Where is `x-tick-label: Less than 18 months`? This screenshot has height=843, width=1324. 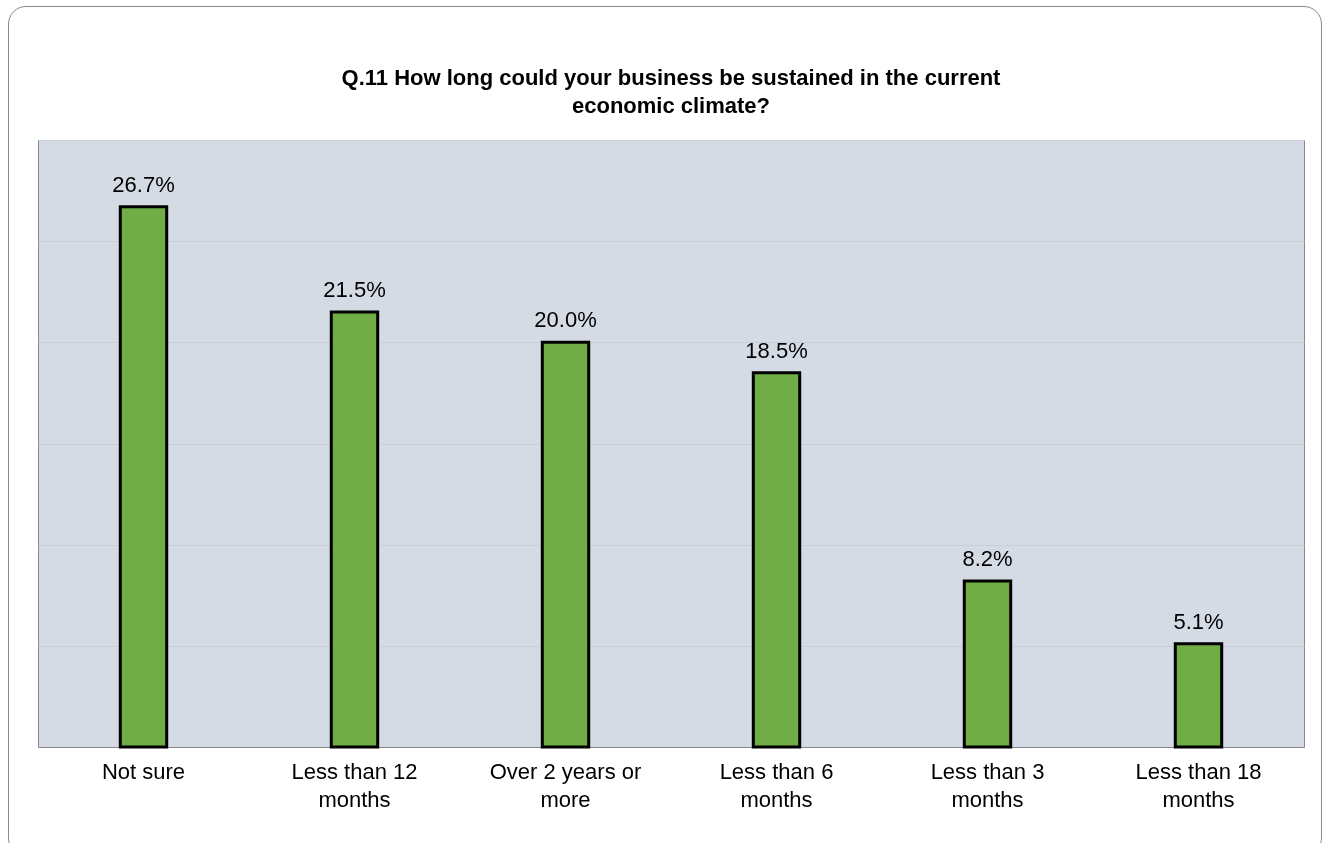
x-tick-label: Less than 18 months is located at coordinates (1198, 785).